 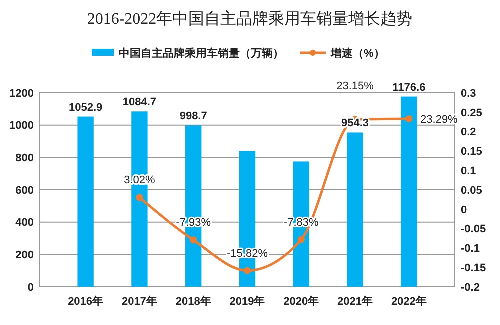 I want to click on y2-tick-label: -0.1, so click(x=470, y=249).